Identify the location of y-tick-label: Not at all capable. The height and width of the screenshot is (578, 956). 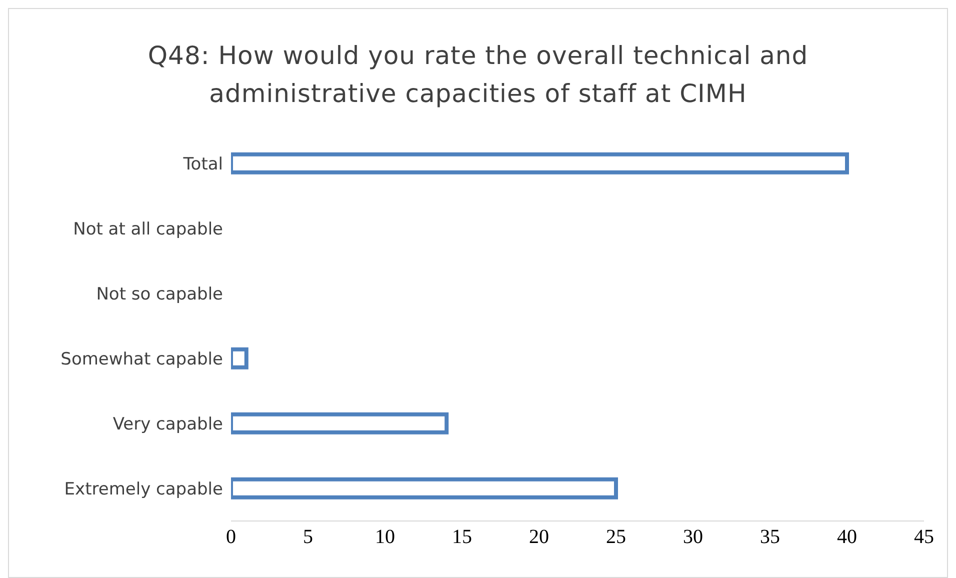
(148, 230).